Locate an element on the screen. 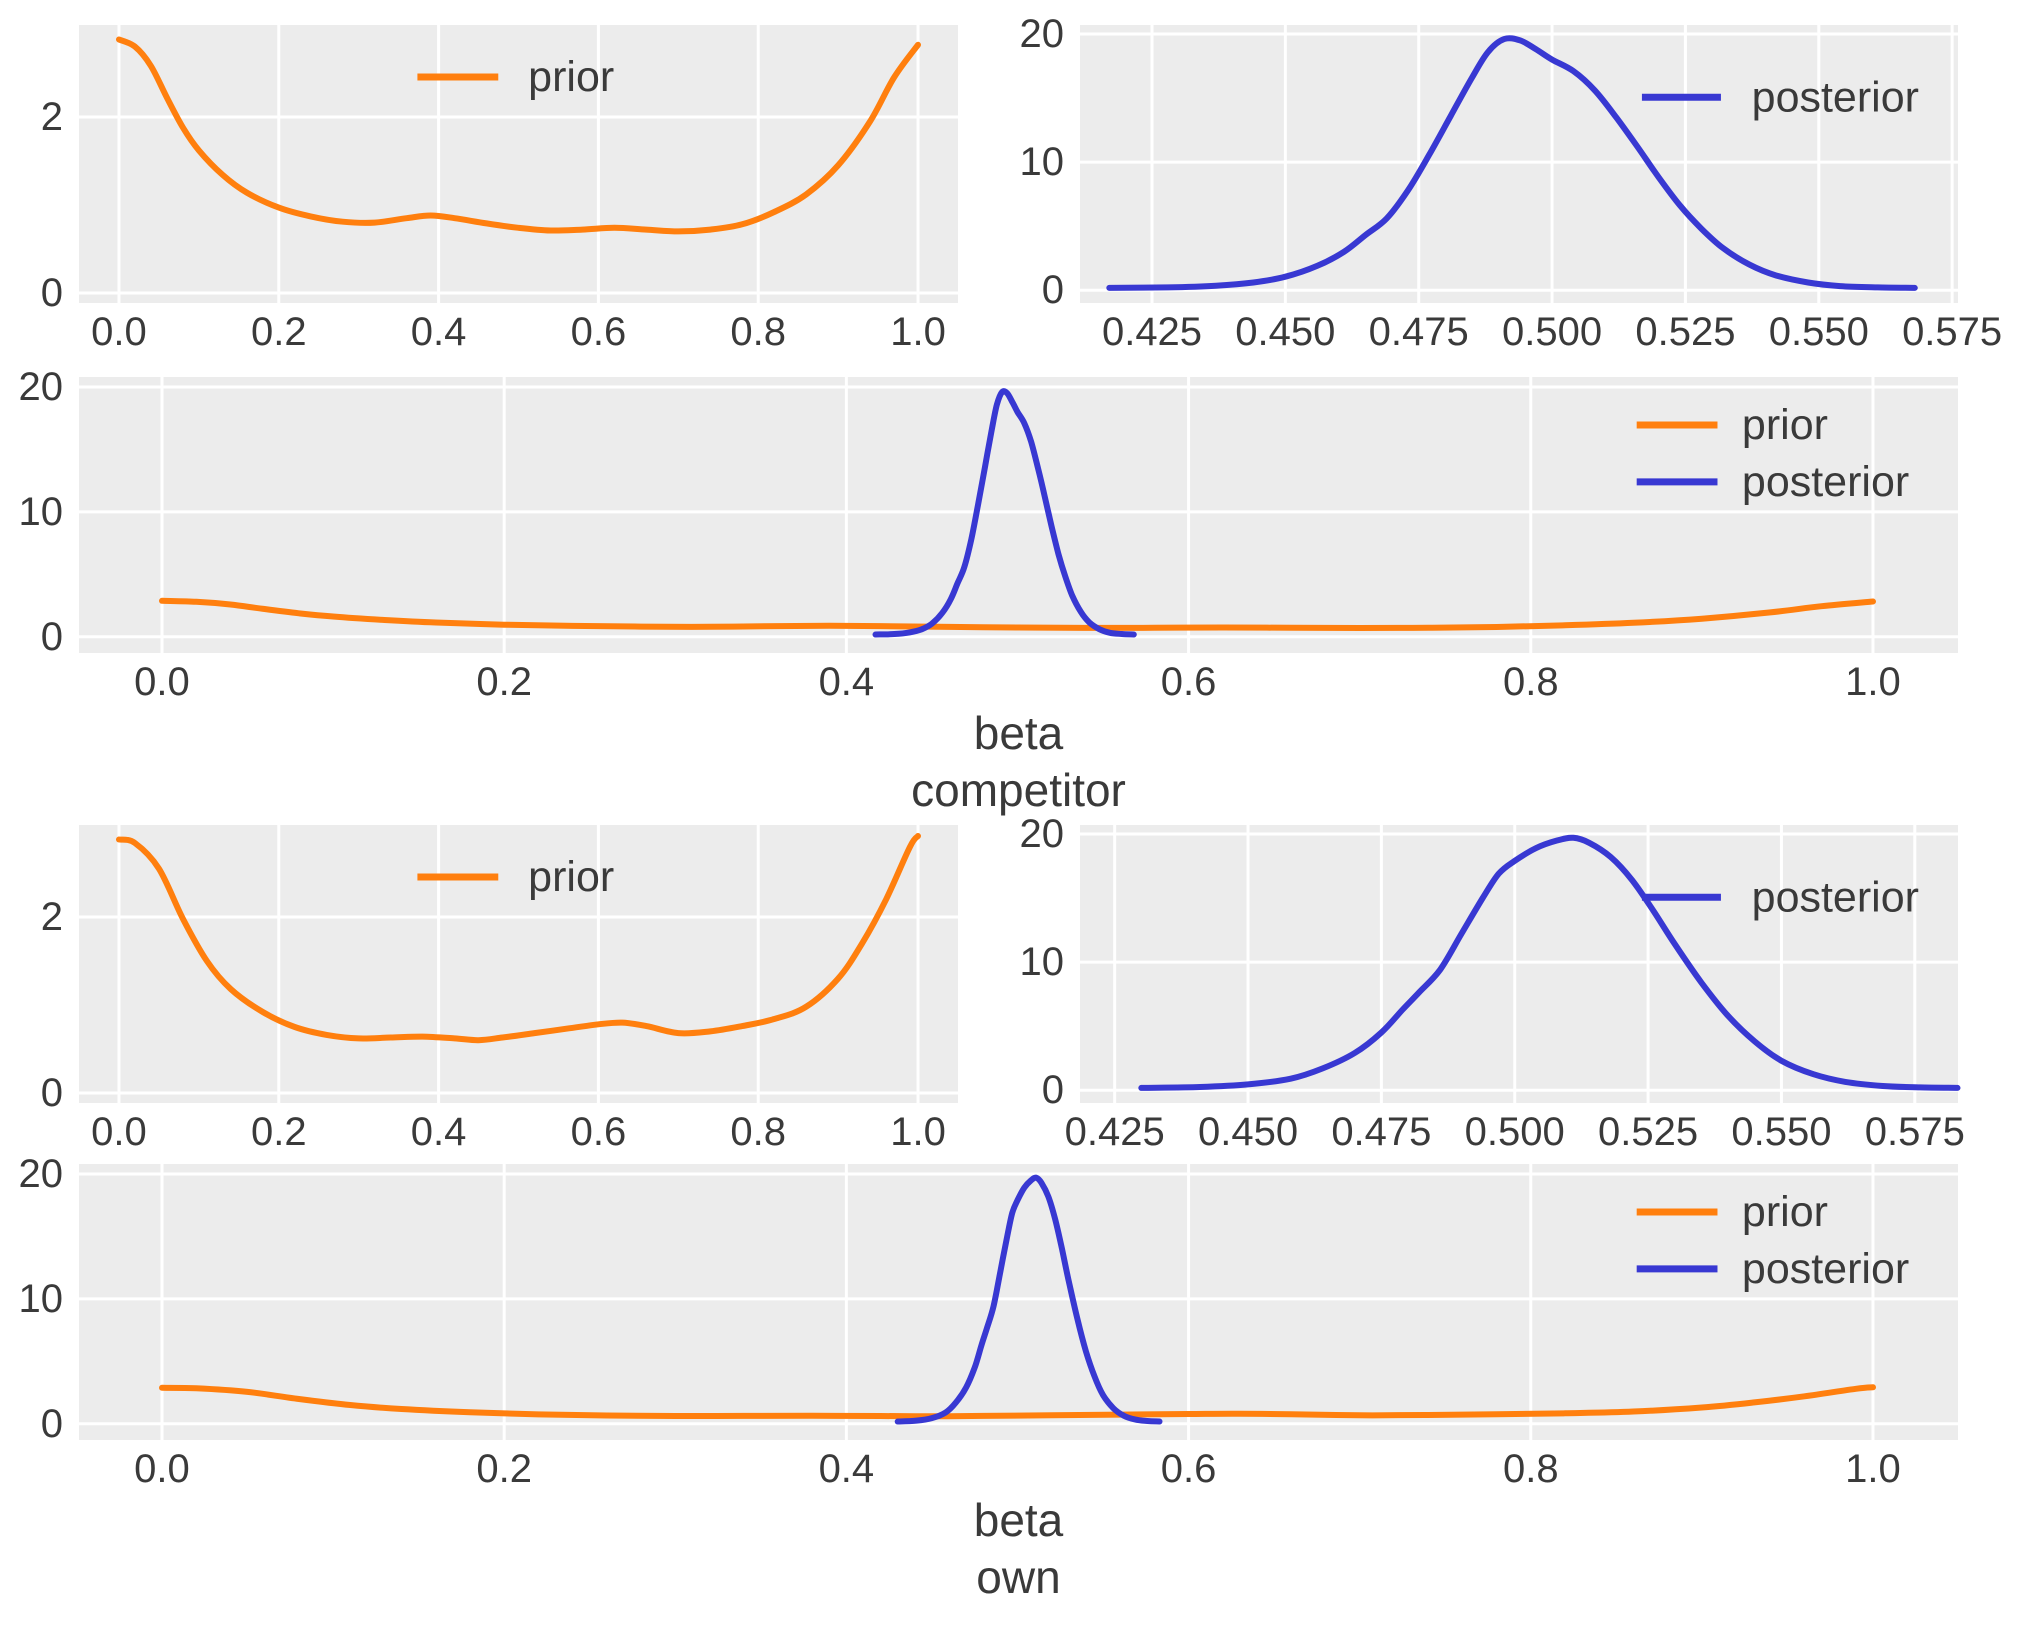  combined-competitor-y-tick-label: 10 is located at coordinates (41, 512).